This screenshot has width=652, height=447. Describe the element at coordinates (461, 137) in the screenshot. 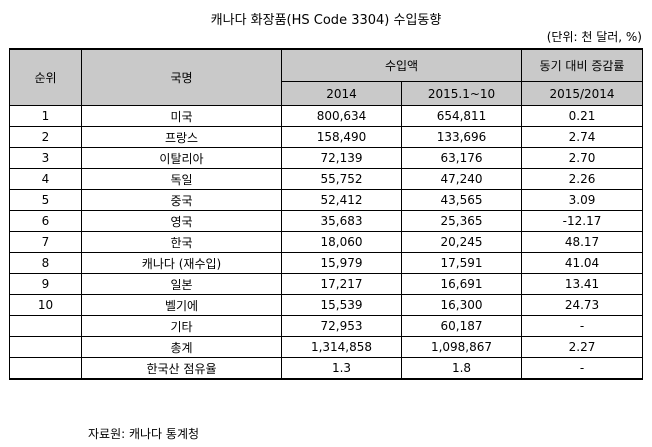

I see `value-2015-cell: 133,696` at that location.